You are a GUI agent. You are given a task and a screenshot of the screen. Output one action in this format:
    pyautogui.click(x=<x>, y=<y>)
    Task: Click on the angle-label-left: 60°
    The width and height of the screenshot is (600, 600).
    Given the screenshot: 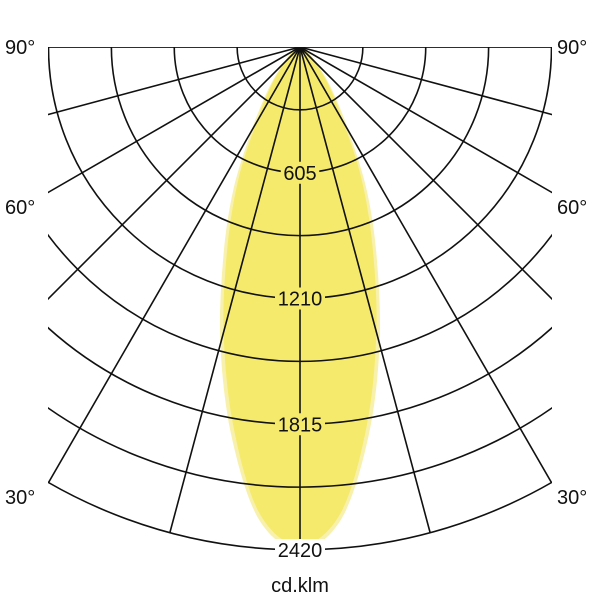 What is the action you would take?
    pyautogui.click(x=20, y=208)
    